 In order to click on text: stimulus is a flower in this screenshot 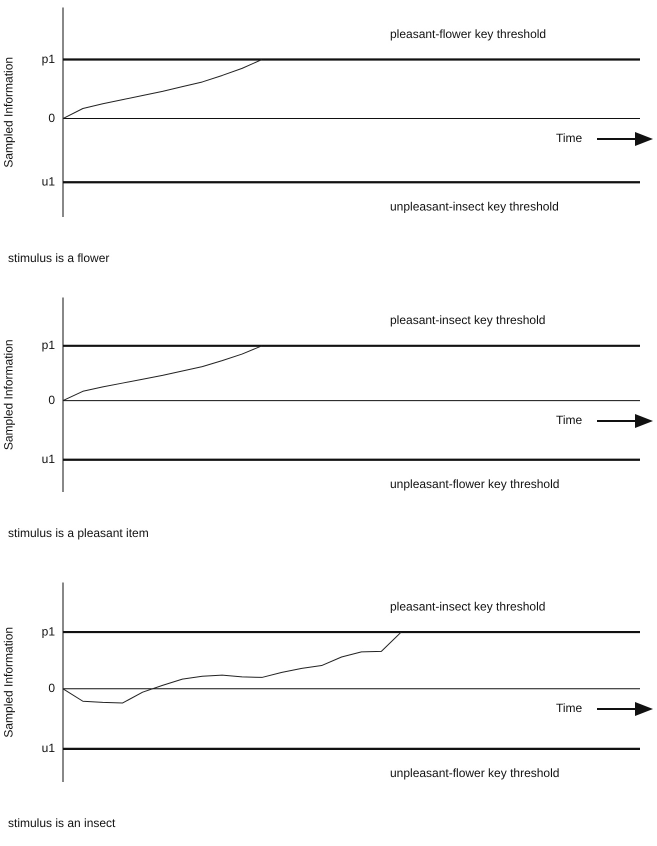, I will do `click(59, 258)`.